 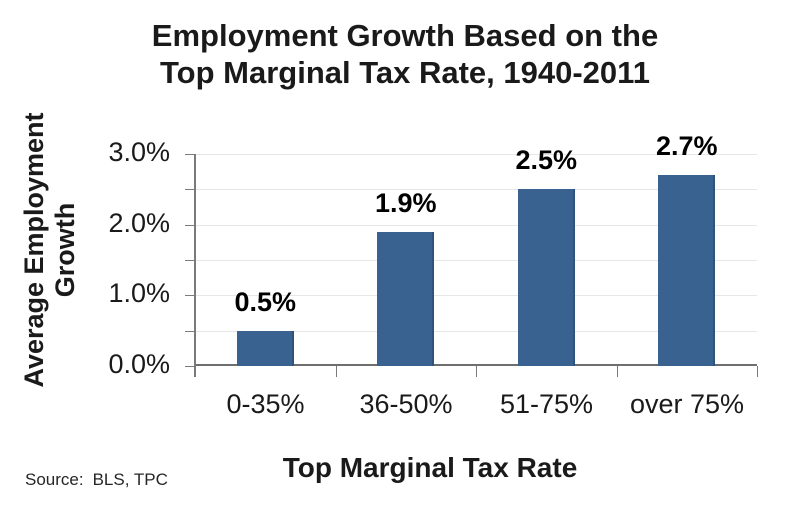 What do you see at coordinates (139, 364) in the screenshot?
I see `y-tick-label-0.0%: 0.0%` at bounding box center [139, 364].